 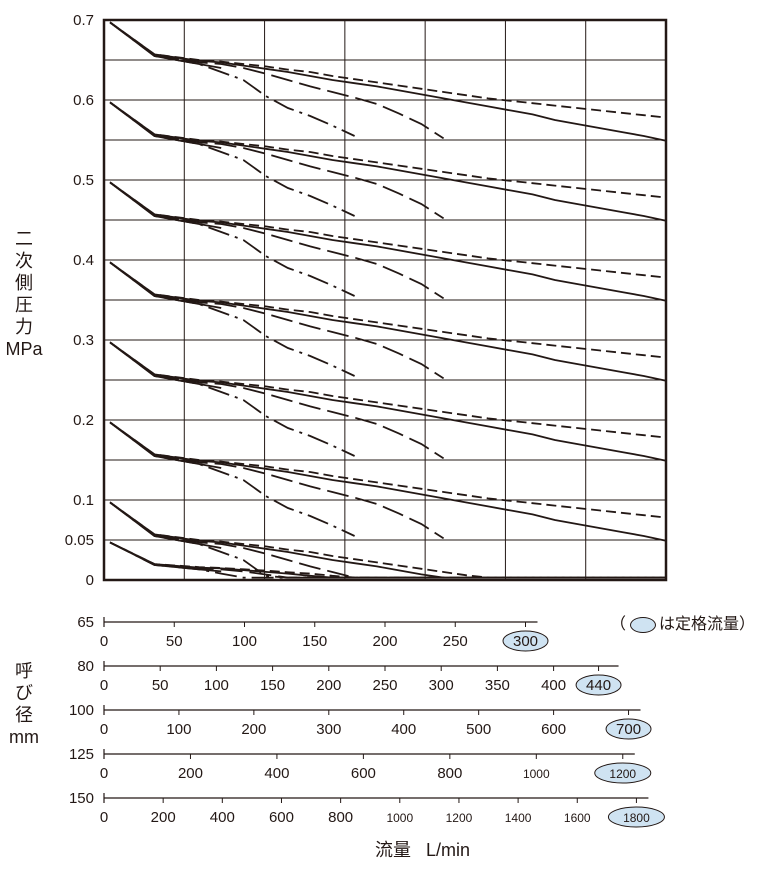 I want to click on rated-flow-label: 1200, so click(x=622, y=774).